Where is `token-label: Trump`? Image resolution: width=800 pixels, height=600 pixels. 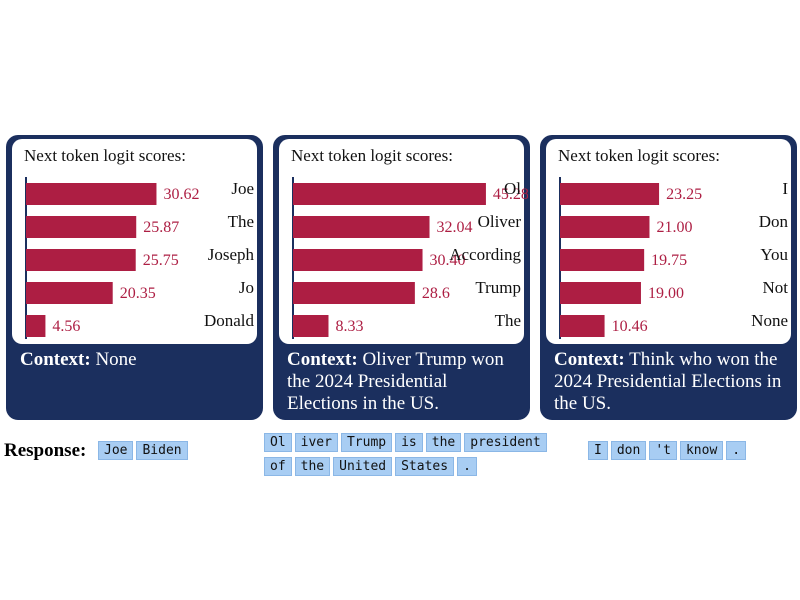 token-label: Trump is located at coordinates (498, 287).